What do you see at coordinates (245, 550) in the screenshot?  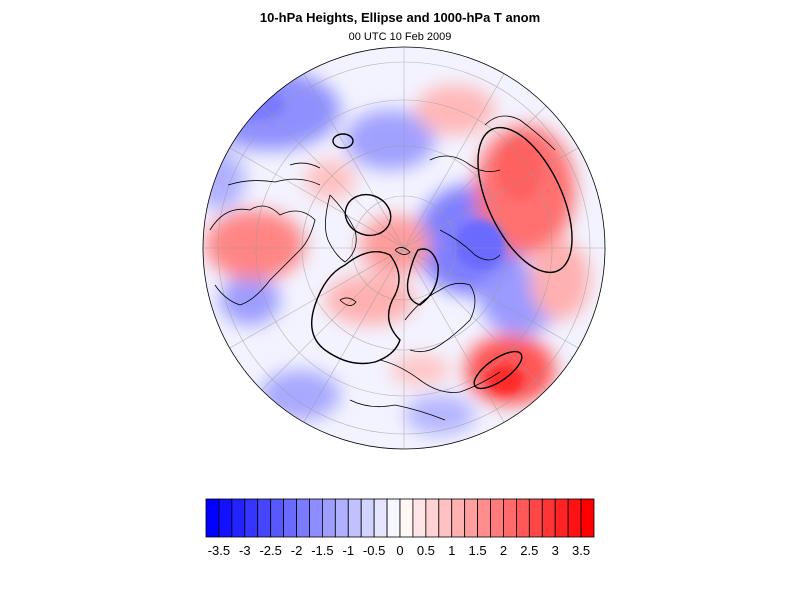 I see `colorbar-tick-label: -3` at bounding box center [245, 550].